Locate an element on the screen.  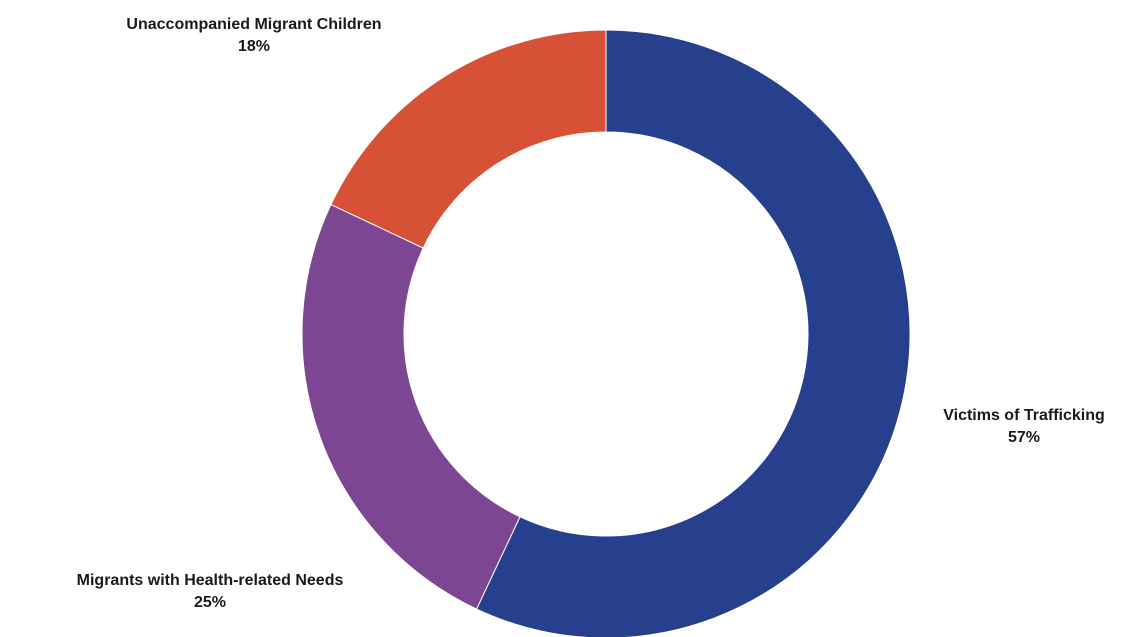
slice-label-victims-of-trafficking: Victims of Trafficking 57% is located at coordinates (1024, 427).